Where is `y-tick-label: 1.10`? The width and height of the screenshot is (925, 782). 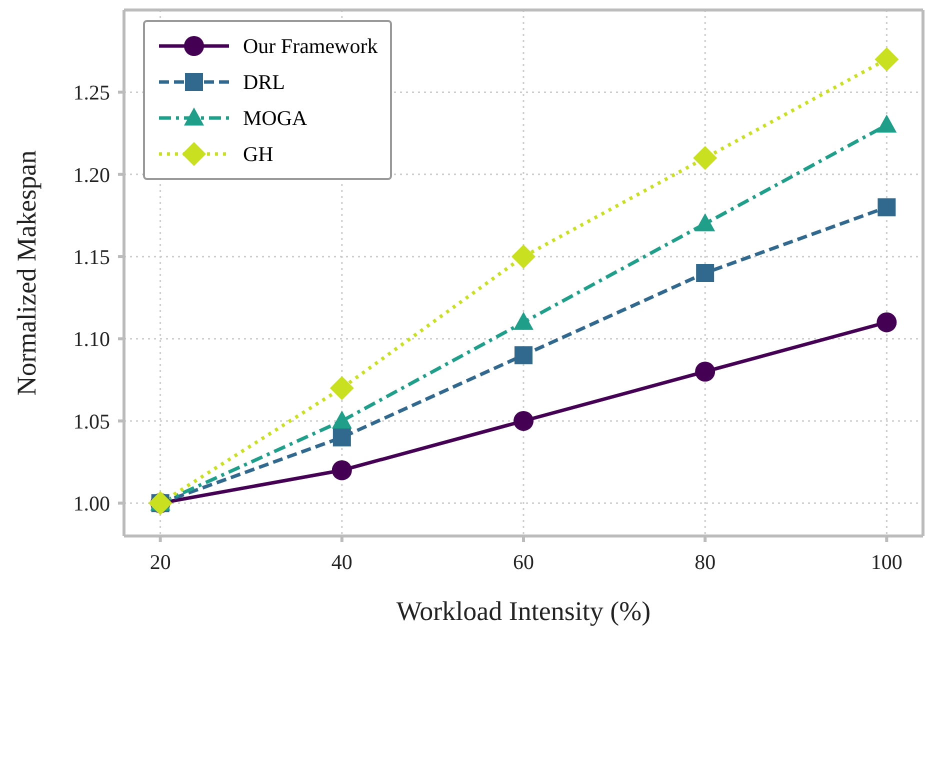 y-tick-label: 1.10 is located at coordinates (91, 339).